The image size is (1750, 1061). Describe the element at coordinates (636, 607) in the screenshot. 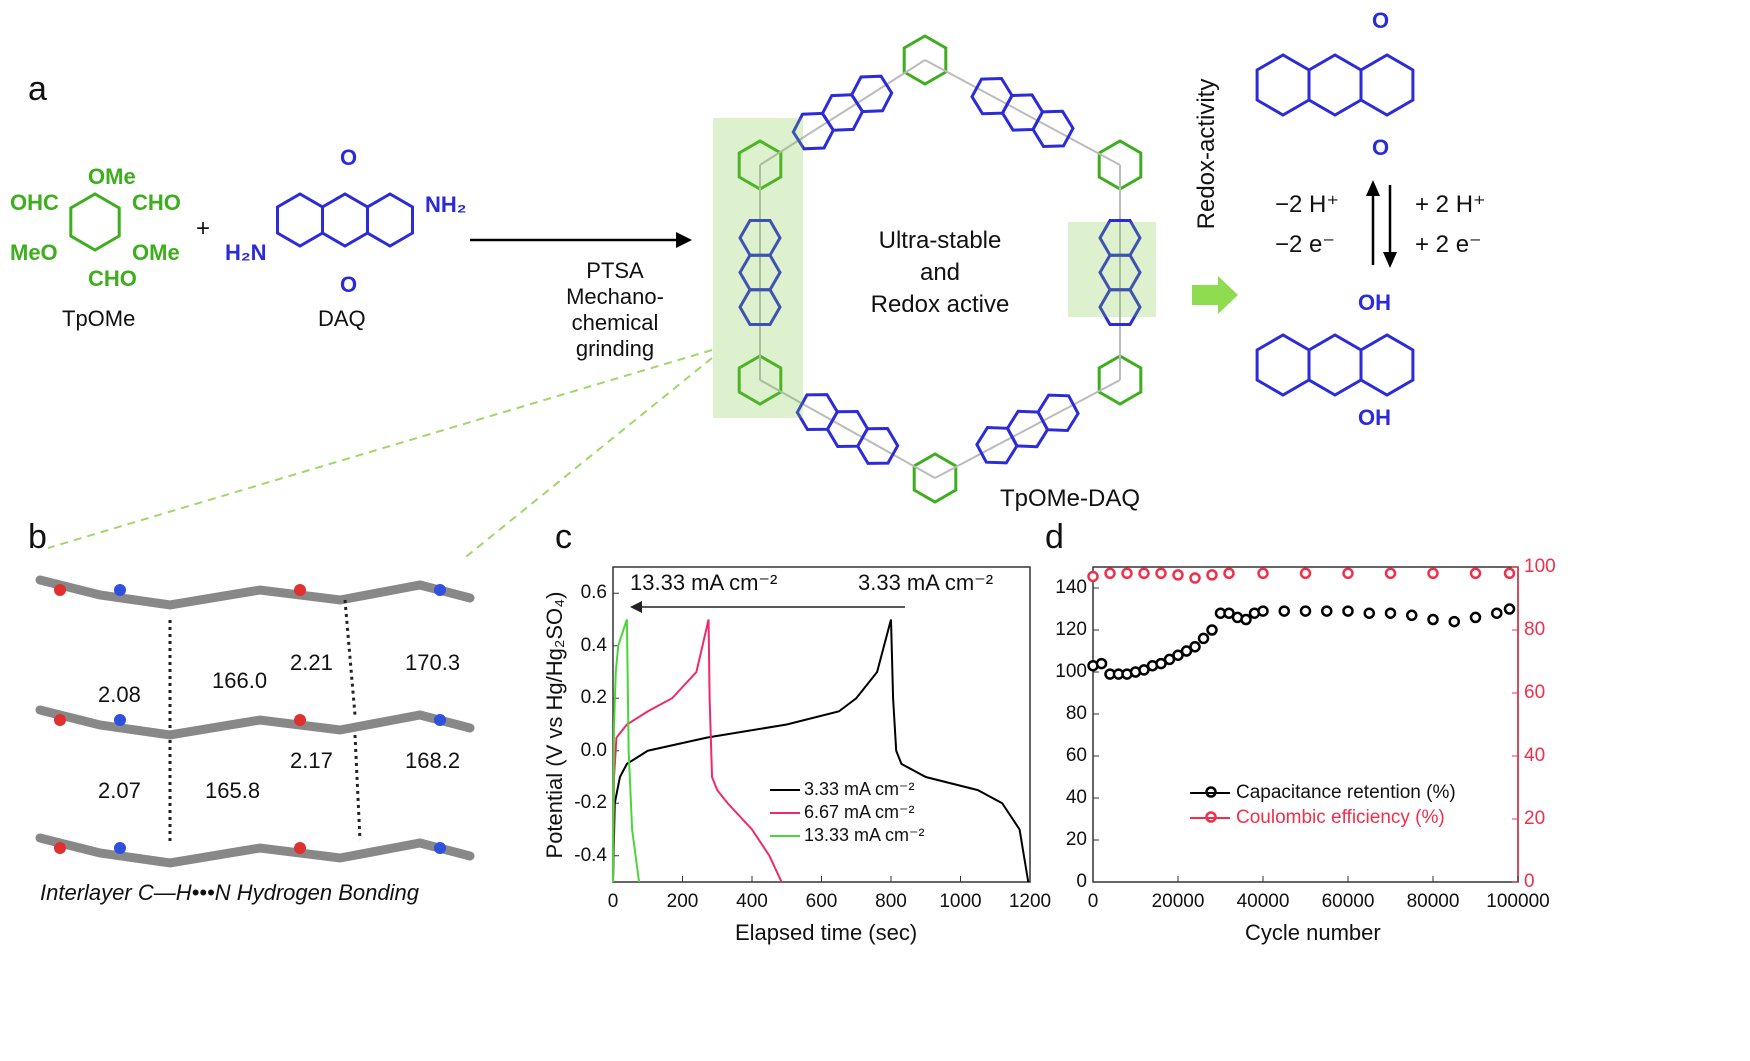

I see `rate-arrowhead` at that location.